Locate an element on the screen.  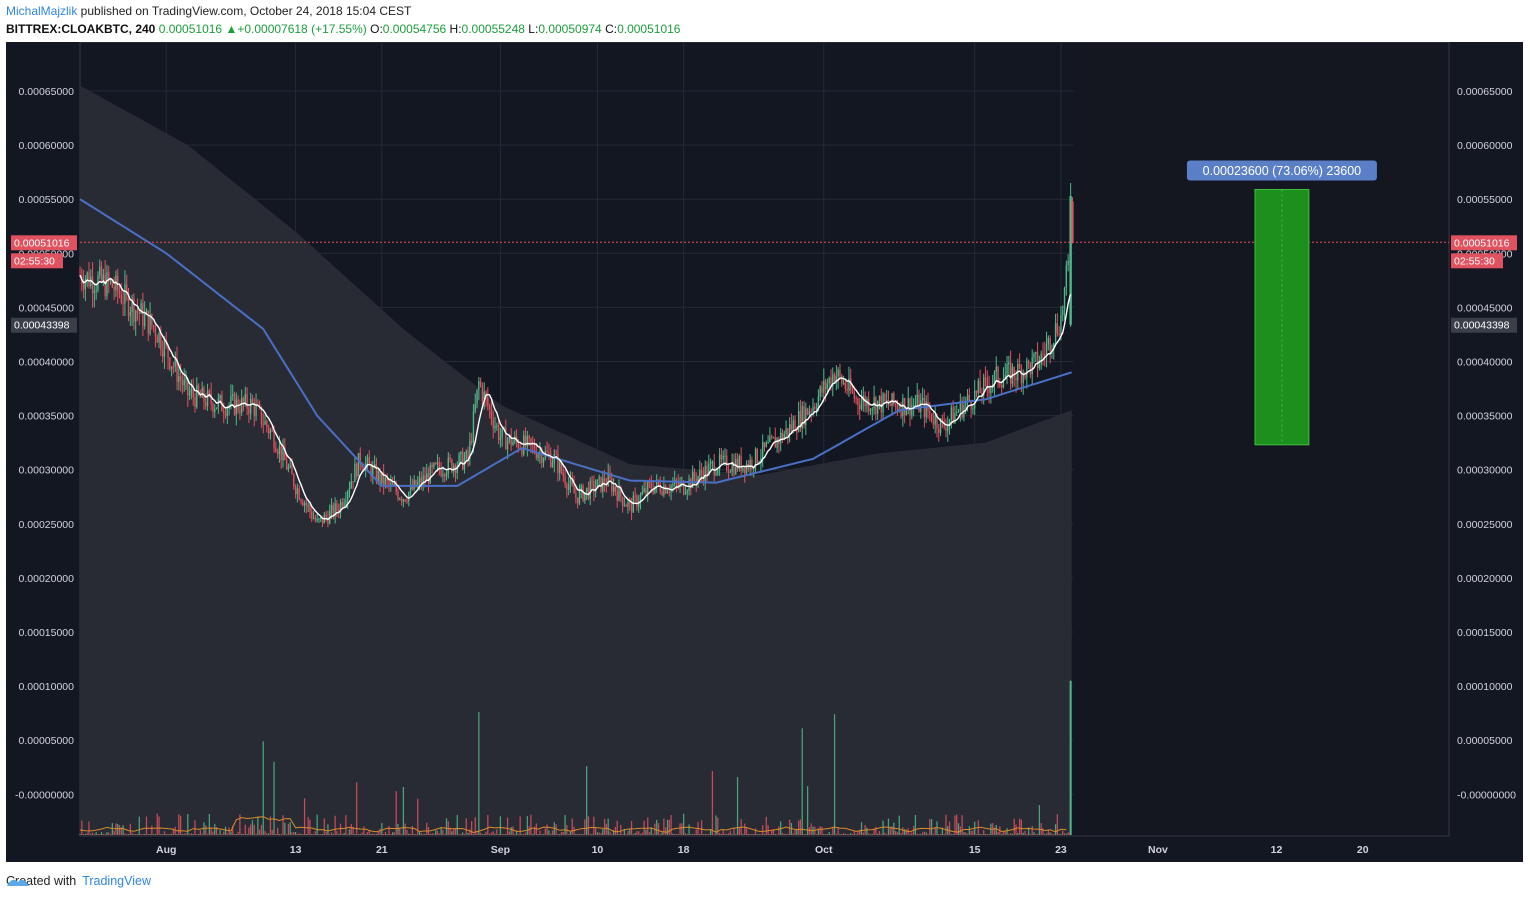
measure-label: 0.00023600 (73.06%) 23600 is located at coordinates (1282, 171).